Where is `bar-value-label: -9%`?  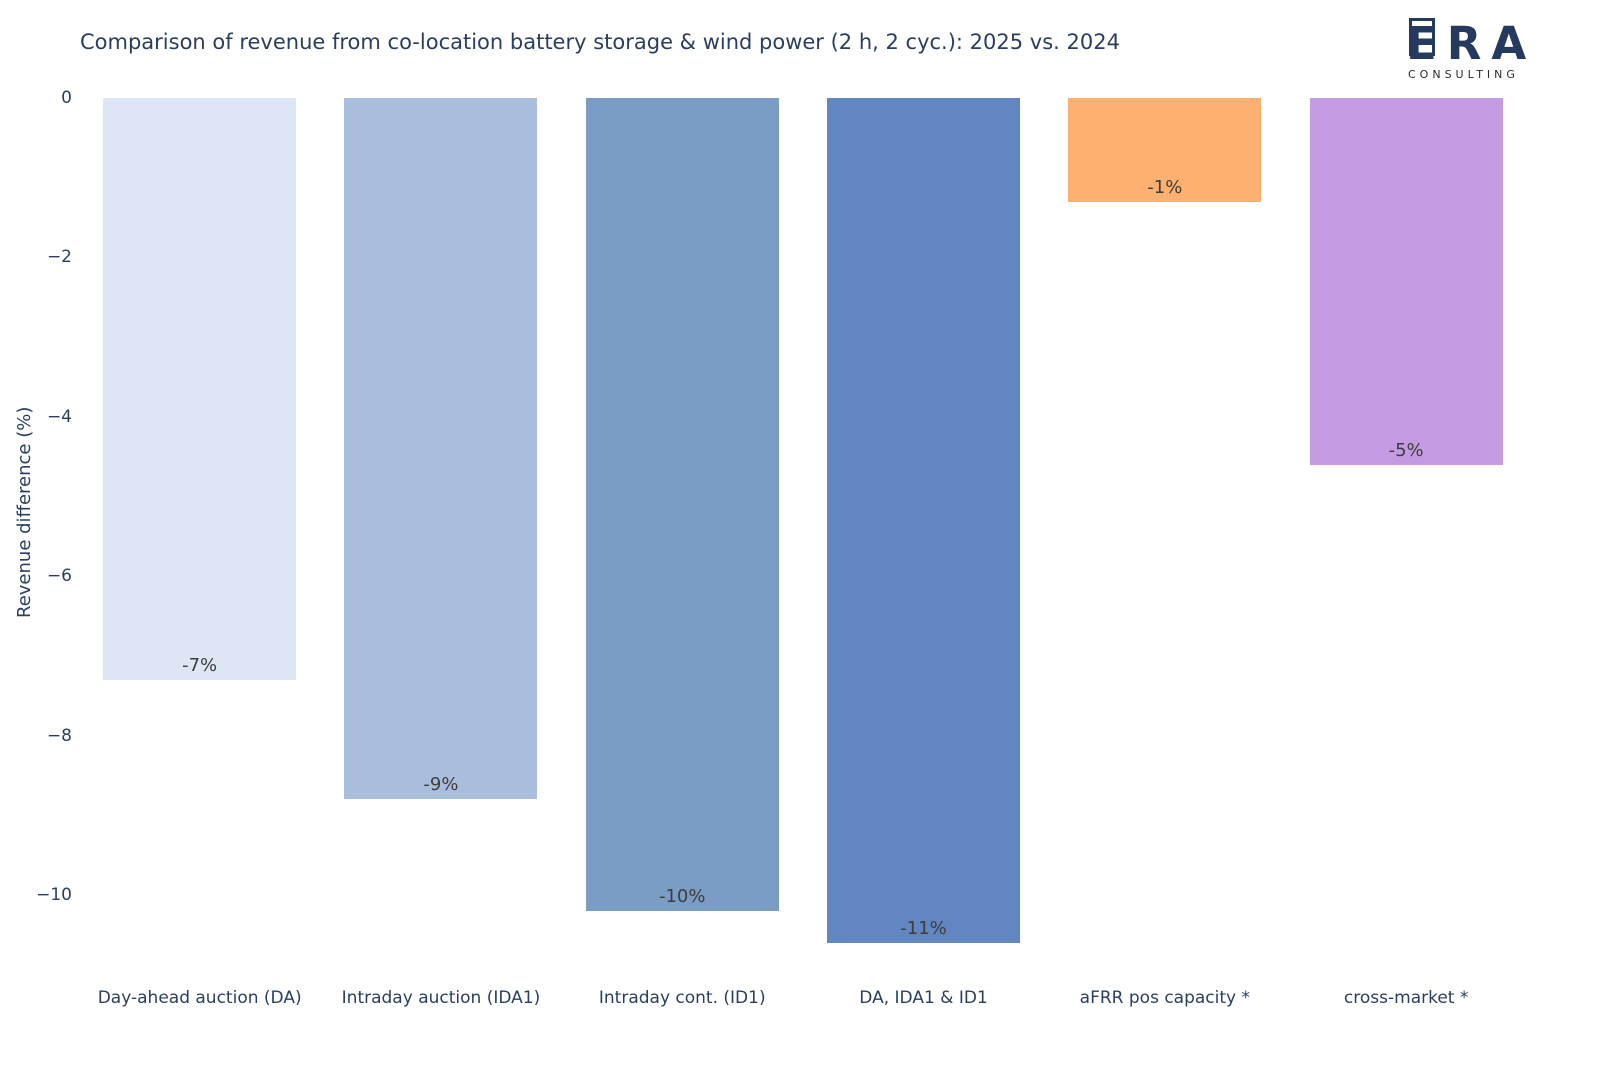
bar-value-label: -9% is located at coordinates (441, 785).